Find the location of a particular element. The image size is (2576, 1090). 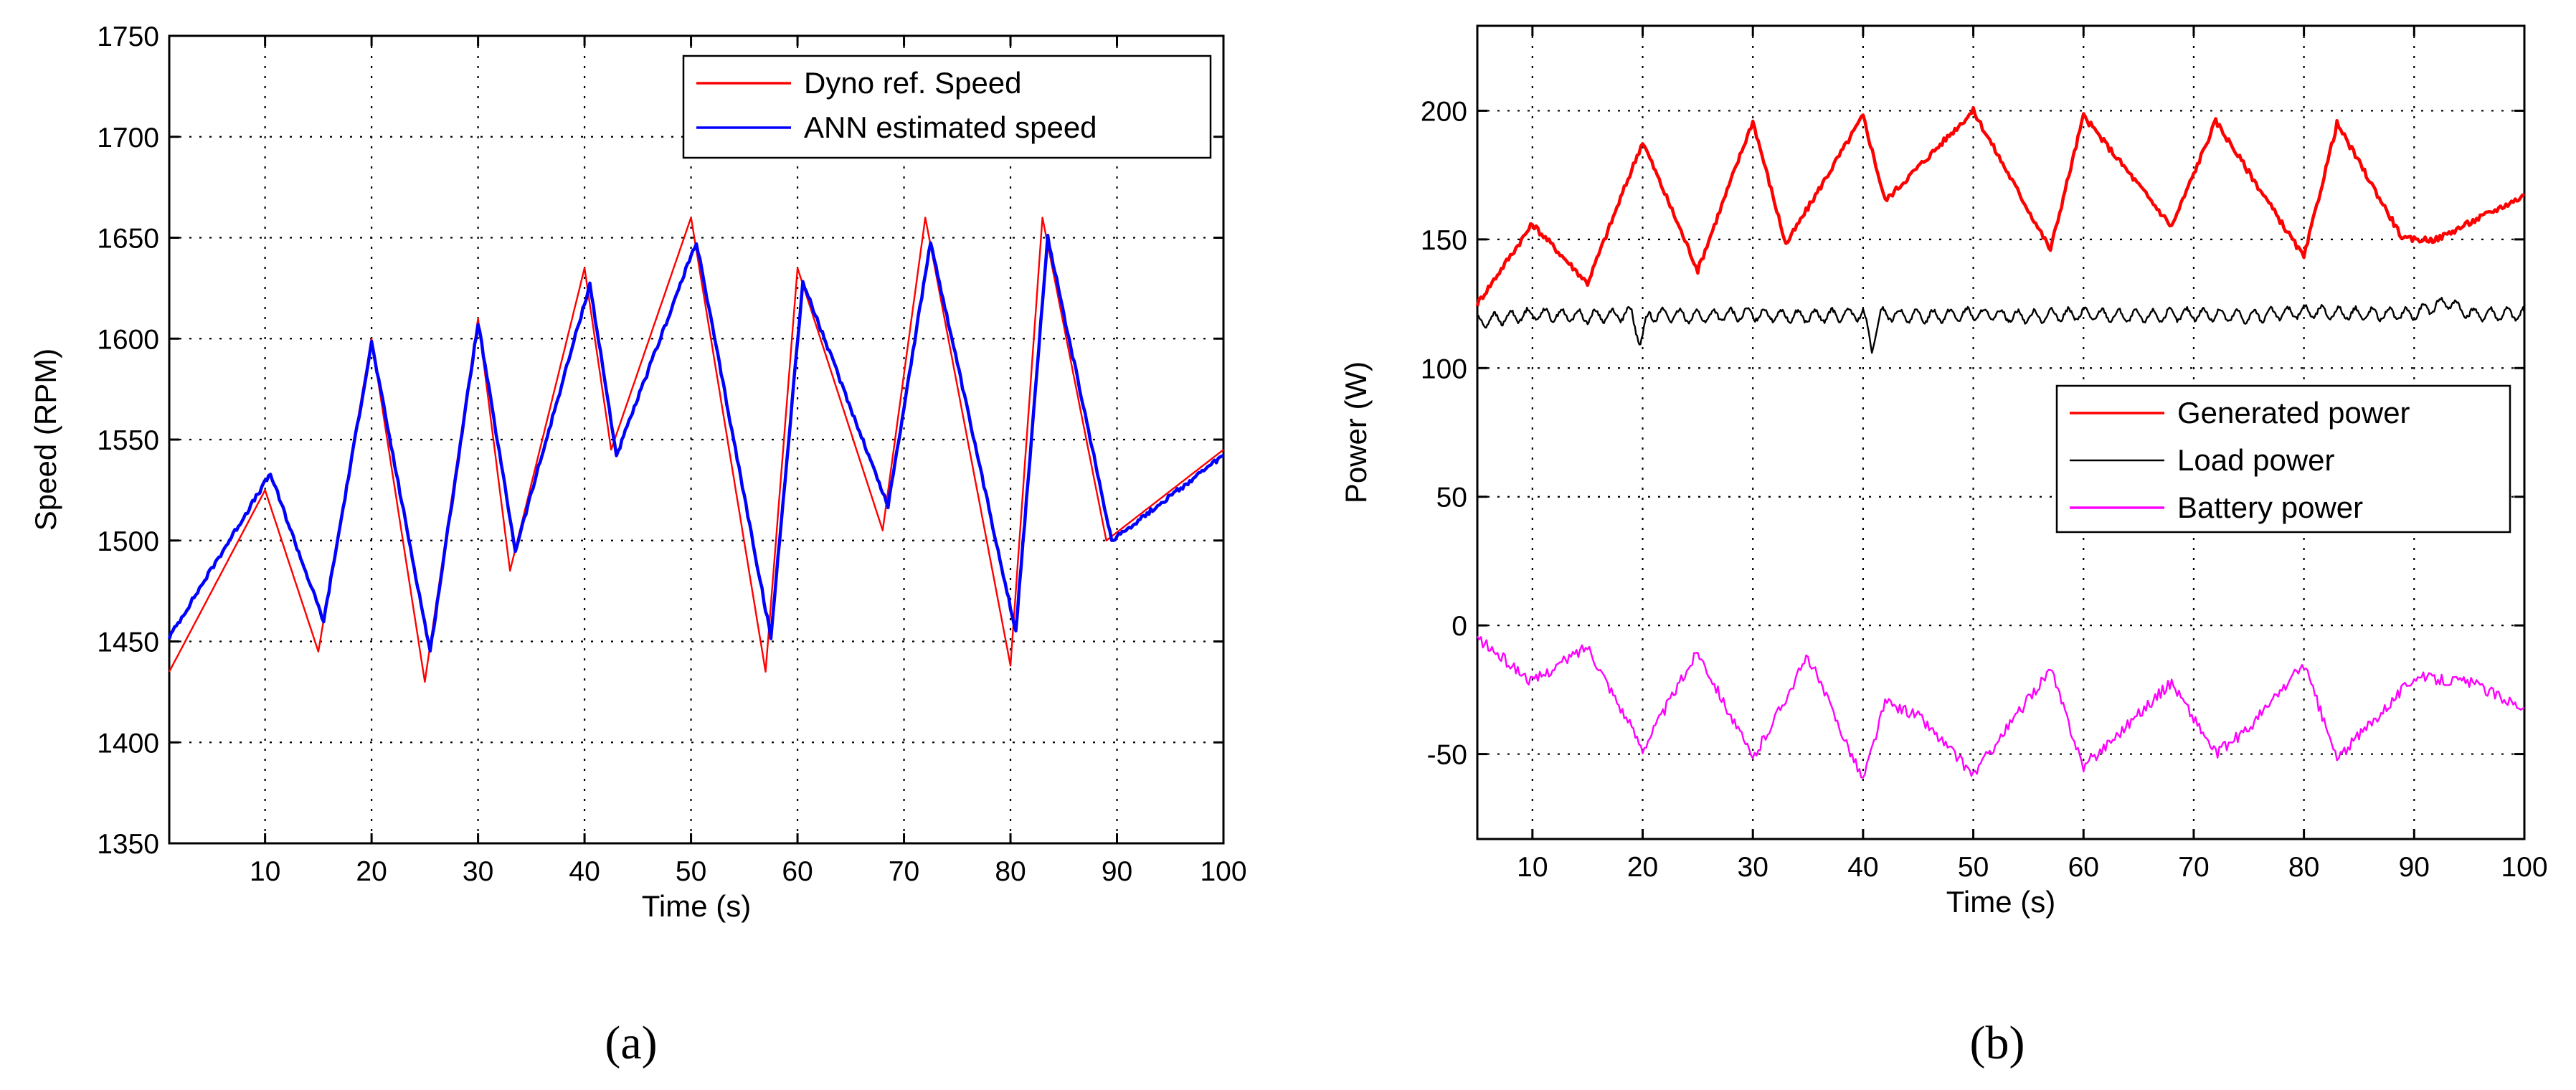

y-tick-label: 150 is located at coordinates (1444, 240).